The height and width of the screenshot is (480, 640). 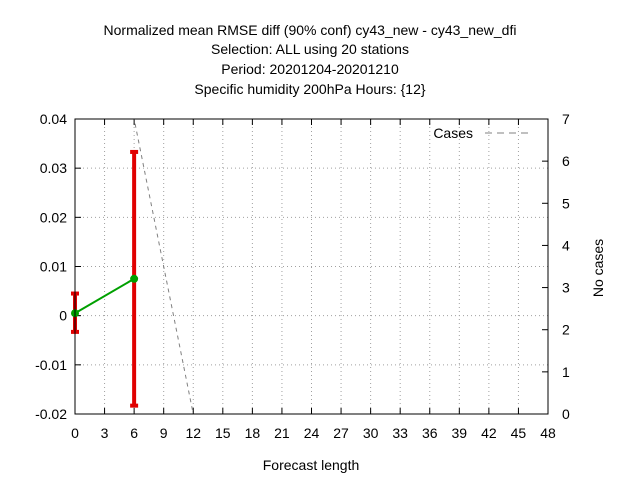 What do you see at coordinates (51, 365) in the screenshot?
I see `y-tick-label: -0.01` at bounding box center [51, 365].